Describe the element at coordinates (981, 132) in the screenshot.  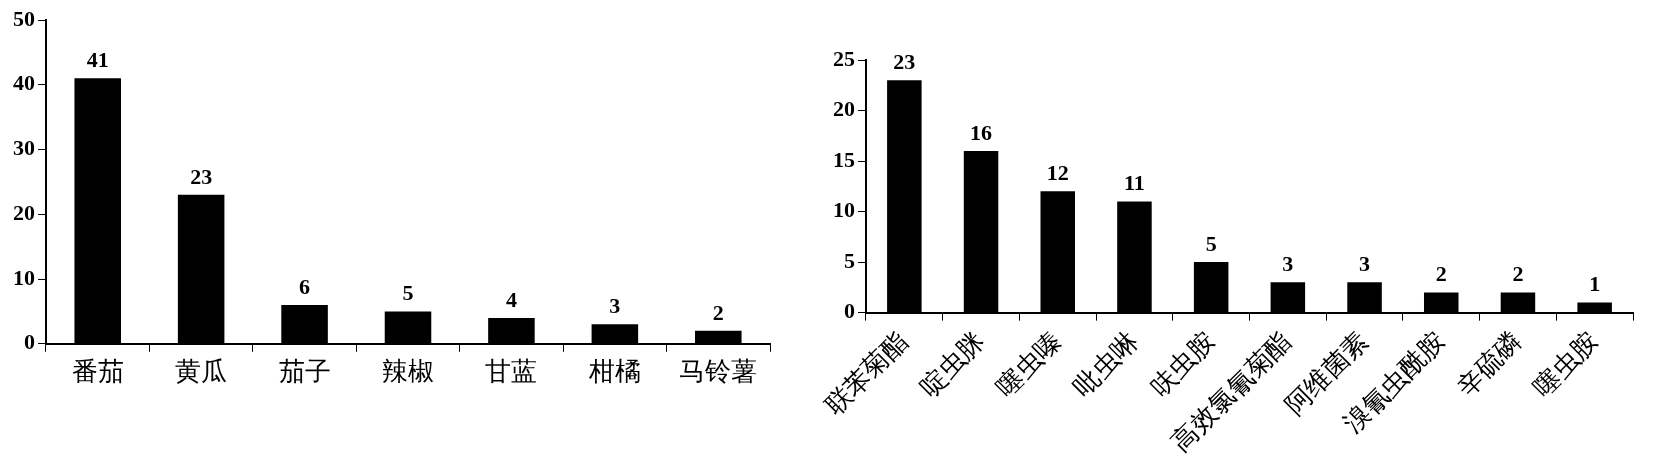
I see `data-label: 16` at that location.